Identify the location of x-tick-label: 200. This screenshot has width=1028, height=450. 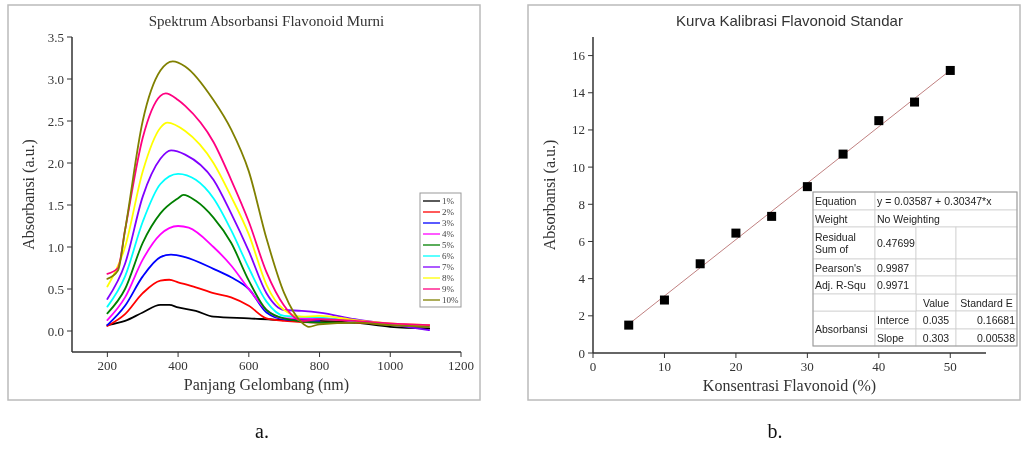
(107, 365).